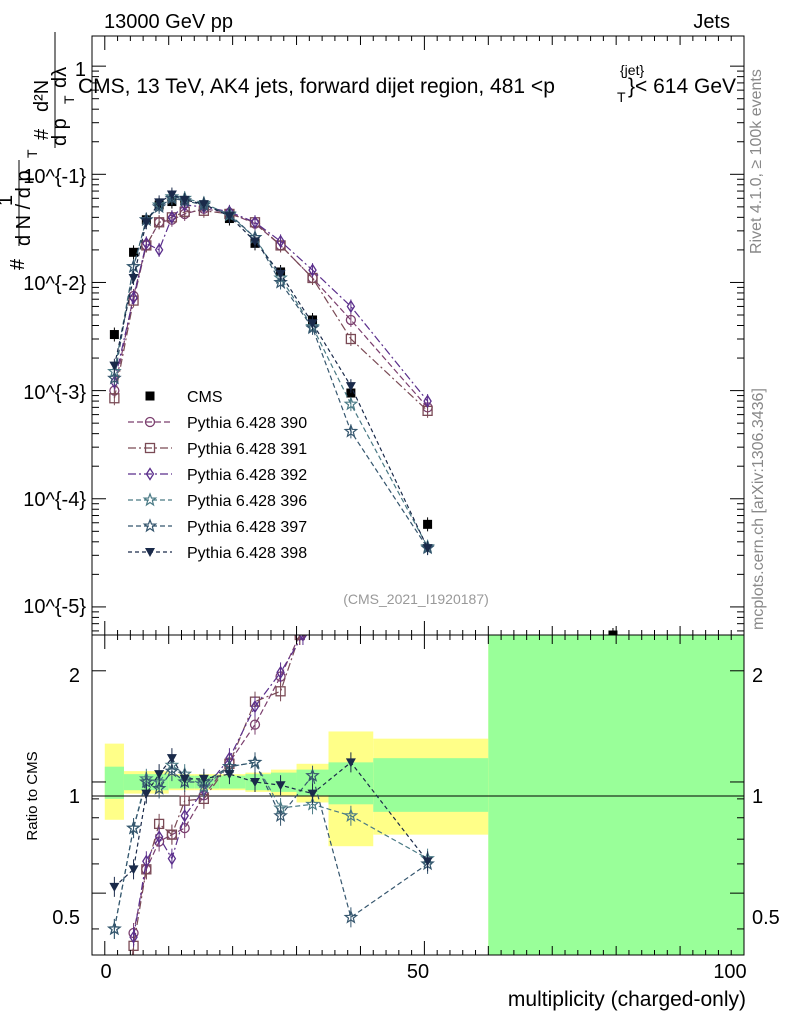  Describe the element at coordinates (42, 96) in the screenshot. I see `y-label-d2n: d²N` at that location.